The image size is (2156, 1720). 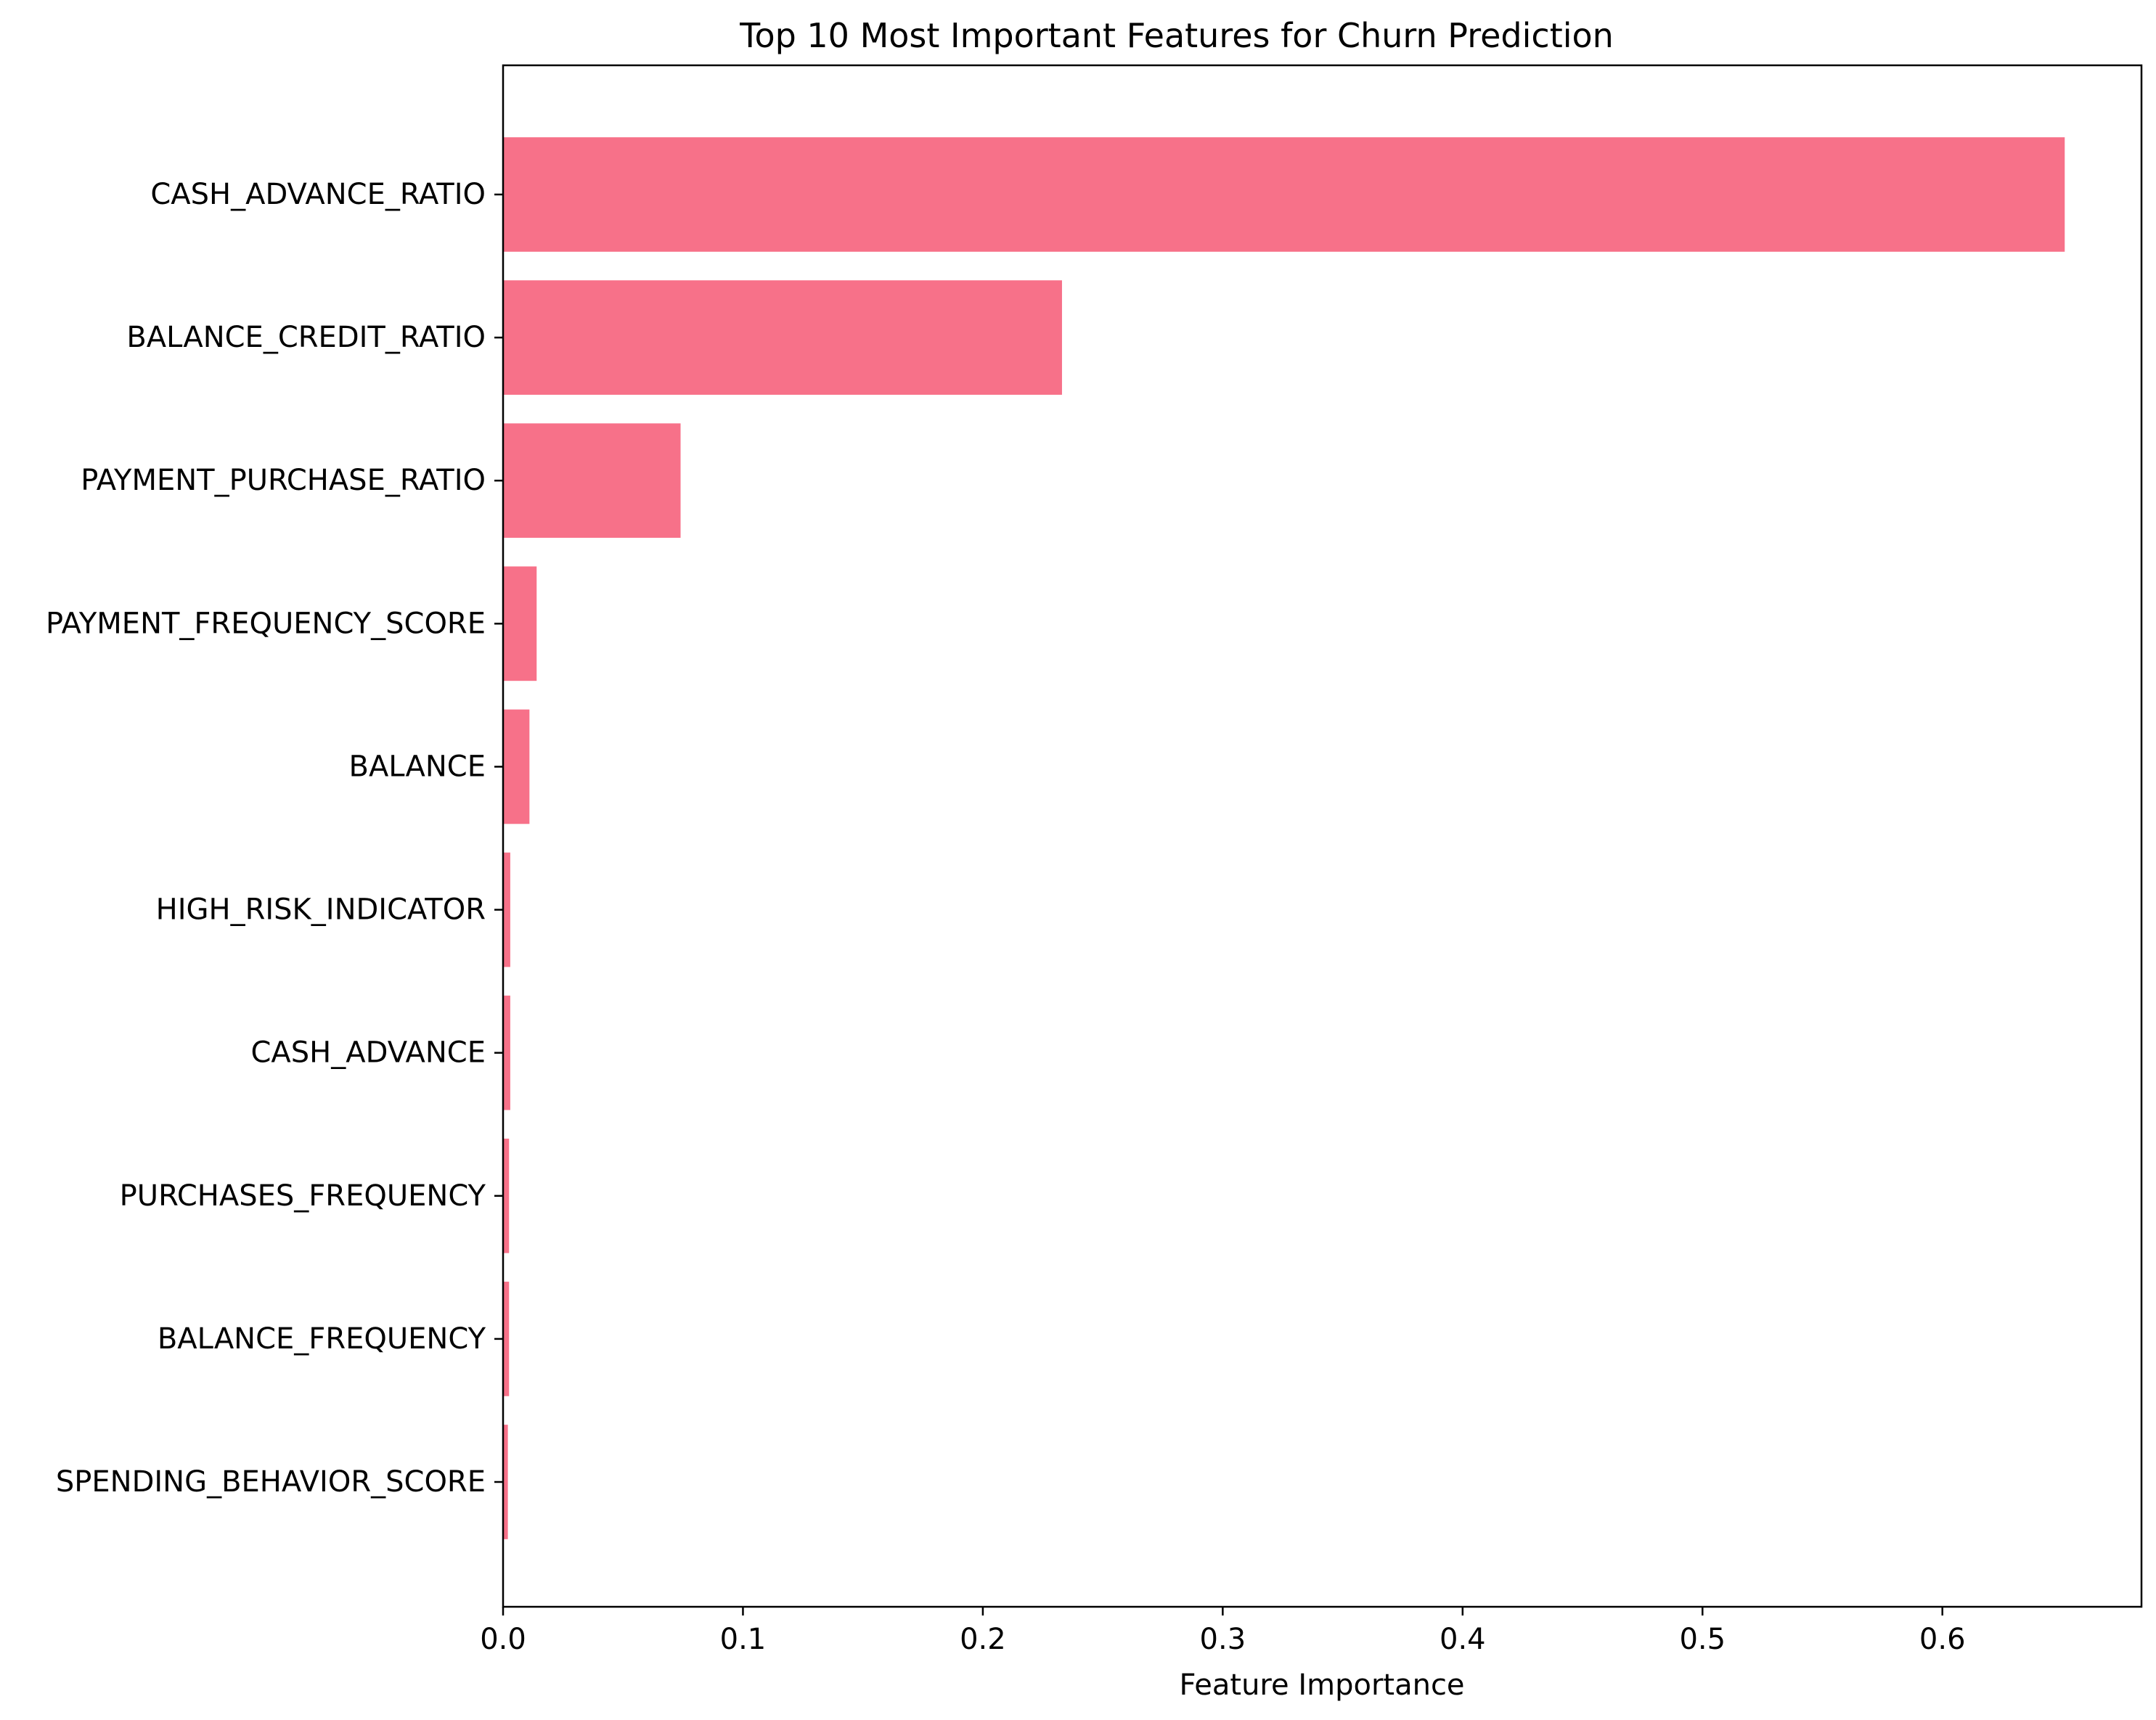 I want to click on bar-balance-credit-ratio, so click(x=782, y=337).